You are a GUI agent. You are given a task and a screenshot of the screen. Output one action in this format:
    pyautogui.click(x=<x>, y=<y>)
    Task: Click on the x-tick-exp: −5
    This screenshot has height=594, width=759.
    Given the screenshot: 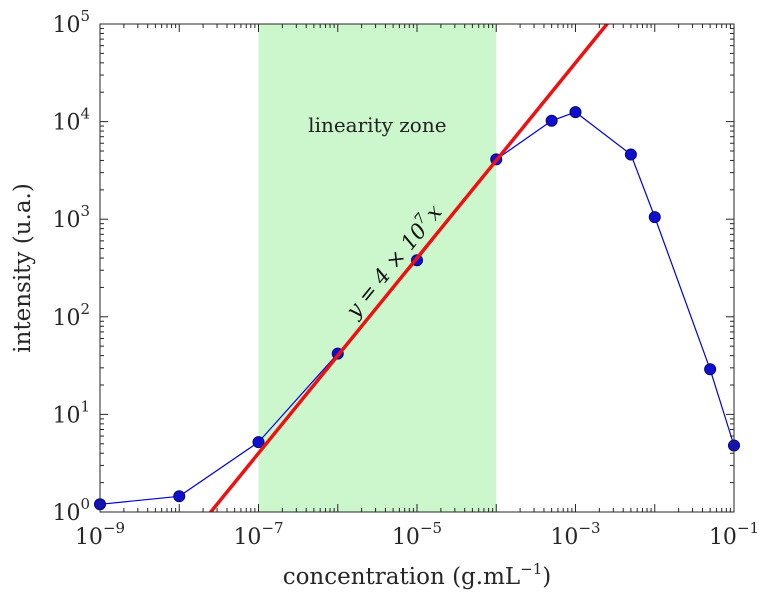 What is the action you would take?
    pyautogui.click(x=431, y=528)
    